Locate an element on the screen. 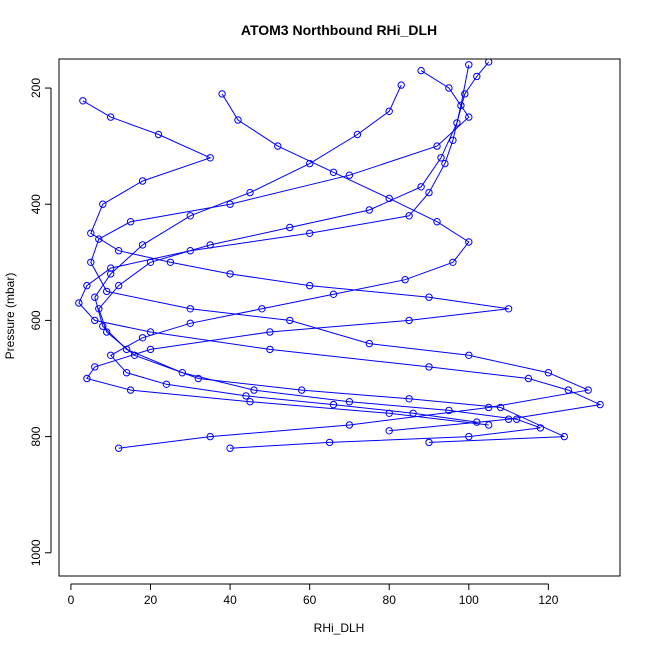  x-tick-label: 40 is located at coordinates (230, 600).